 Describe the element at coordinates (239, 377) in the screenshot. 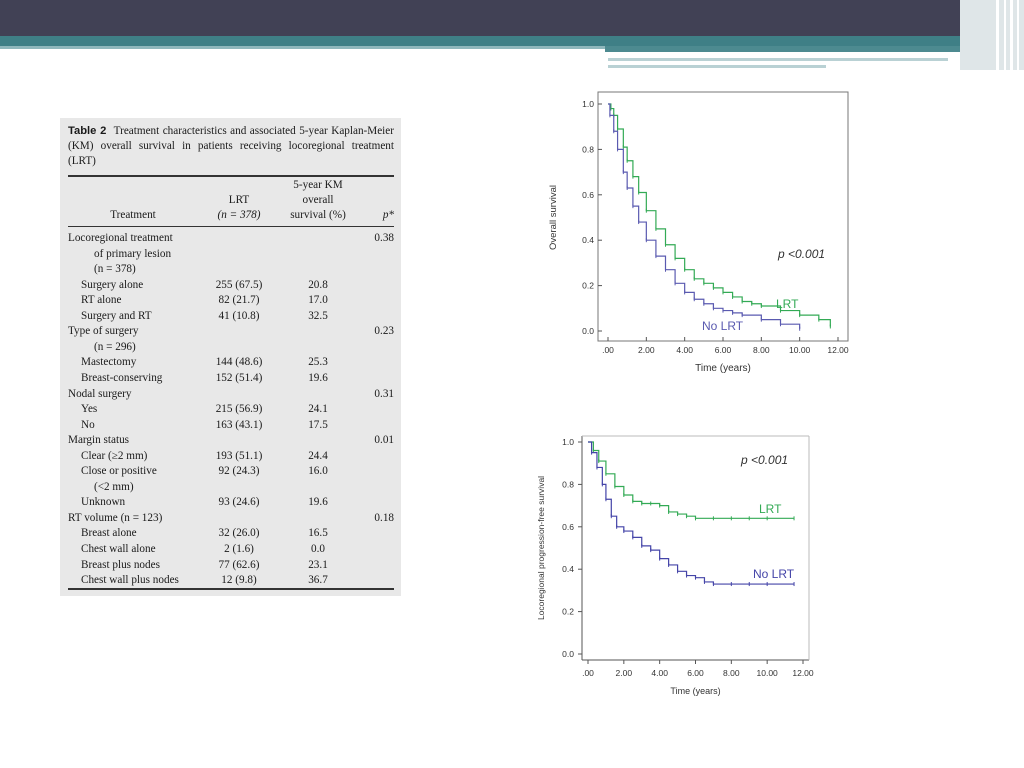

I see `table-cell-lrt: 152 (51.4)` at that location.